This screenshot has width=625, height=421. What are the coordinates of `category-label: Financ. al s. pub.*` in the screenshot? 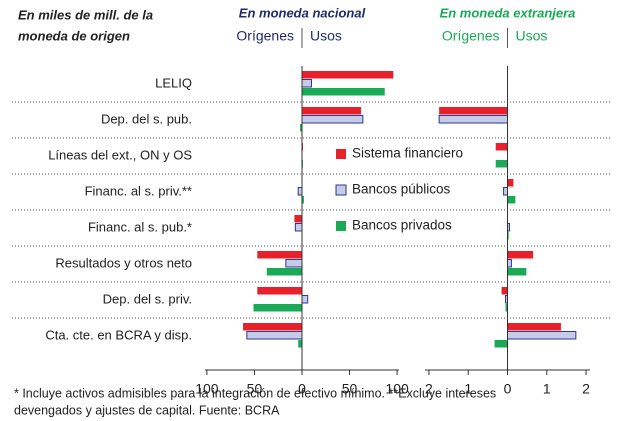 It's located at (140, 226).